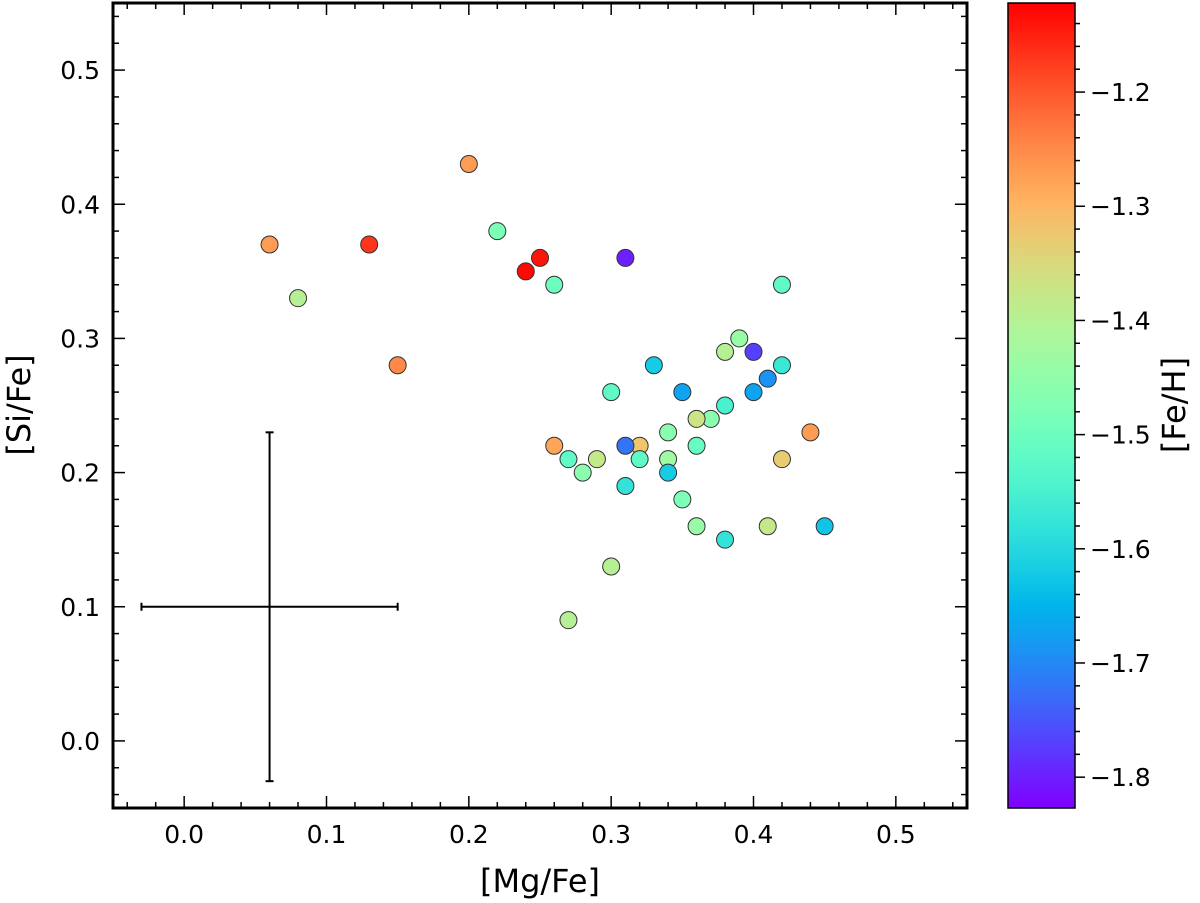 The height and width of the screenshot is (903, 1200). What do you see at coordinates (469, 834) in the screenshot?
I see `x-tick-label: 0.2` at bounding box center [469, 834].